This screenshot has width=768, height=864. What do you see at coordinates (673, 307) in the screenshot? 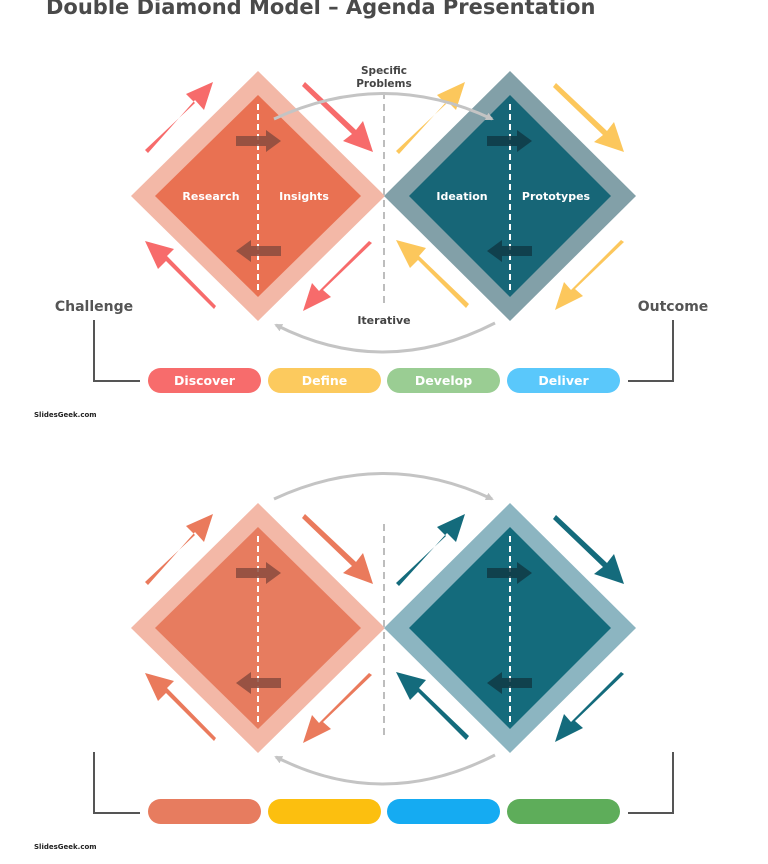
I see `outcome-label: Outcome` at bounding box center [673, 307].